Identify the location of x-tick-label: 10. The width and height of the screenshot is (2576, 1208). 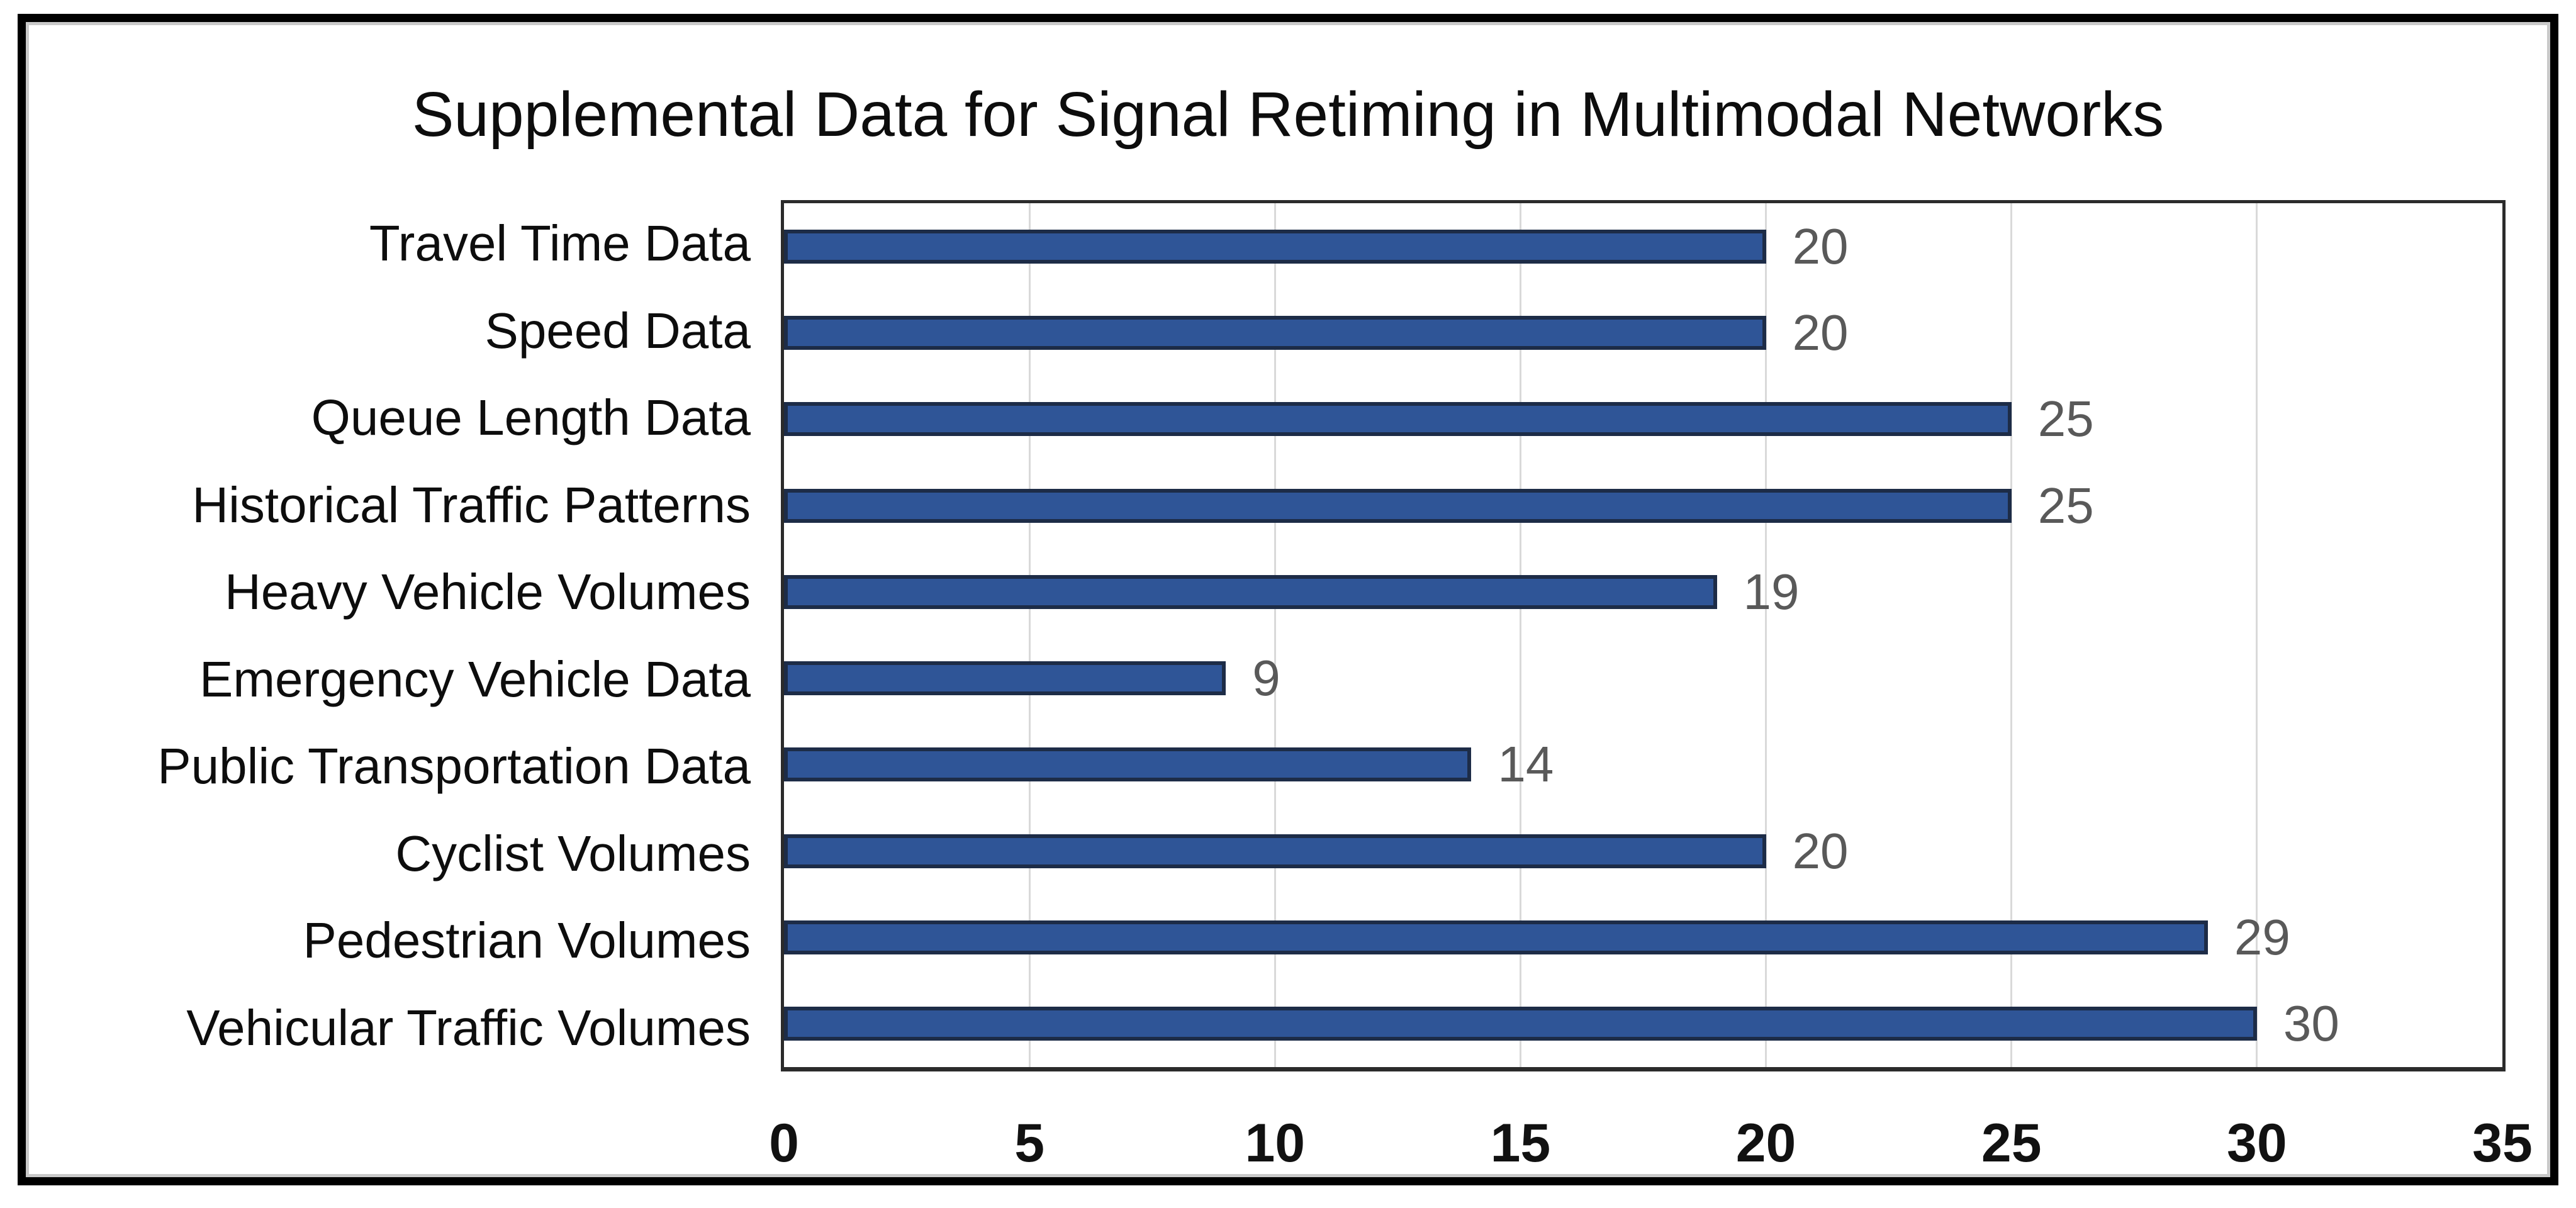
(1275, 1143).